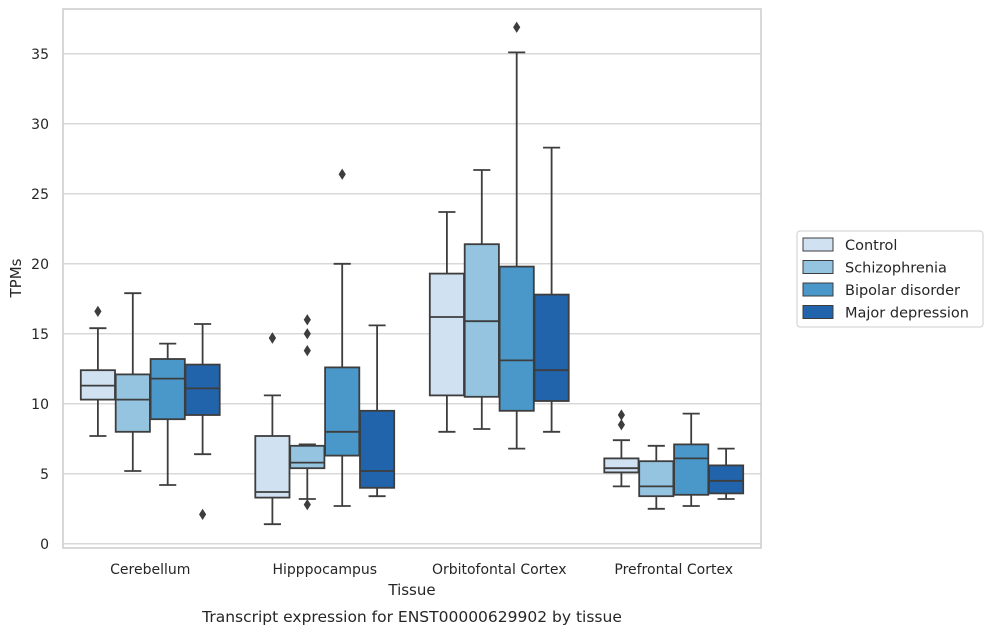 The width and height of the screenshot is (993, 634). Describe the element at coordinates (411, 590) in the screenshot. I see `x-axis-title: Tissue` at that location.